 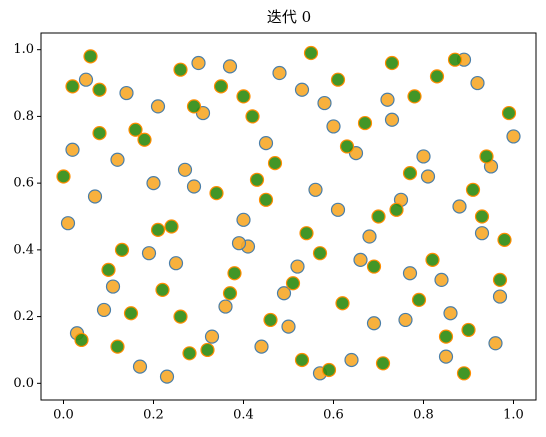 I want to click on x-tick-label: 0.0, so click(x=63, y=415).